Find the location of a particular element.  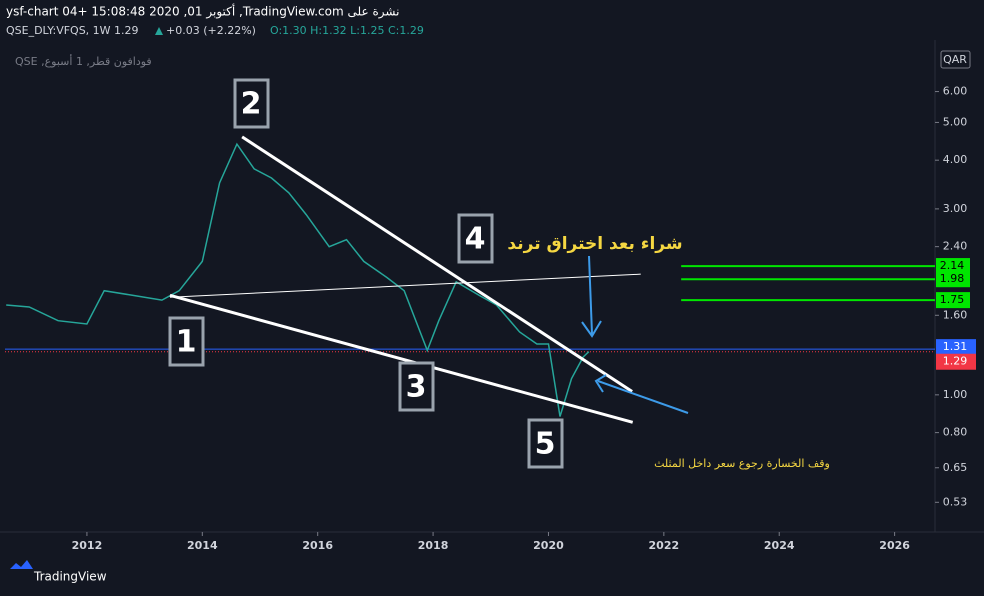

level-label: 1.75 is located at coordinates (952, 299).